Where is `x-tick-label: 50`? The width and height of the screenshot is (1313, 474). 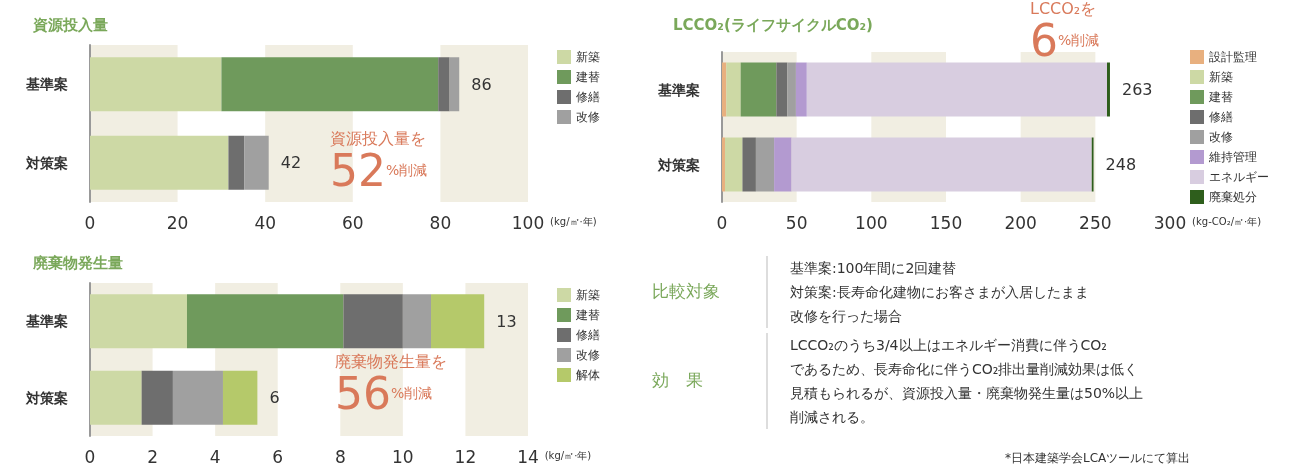
x-tick-label: 50 is located at coordinates (796, 222).